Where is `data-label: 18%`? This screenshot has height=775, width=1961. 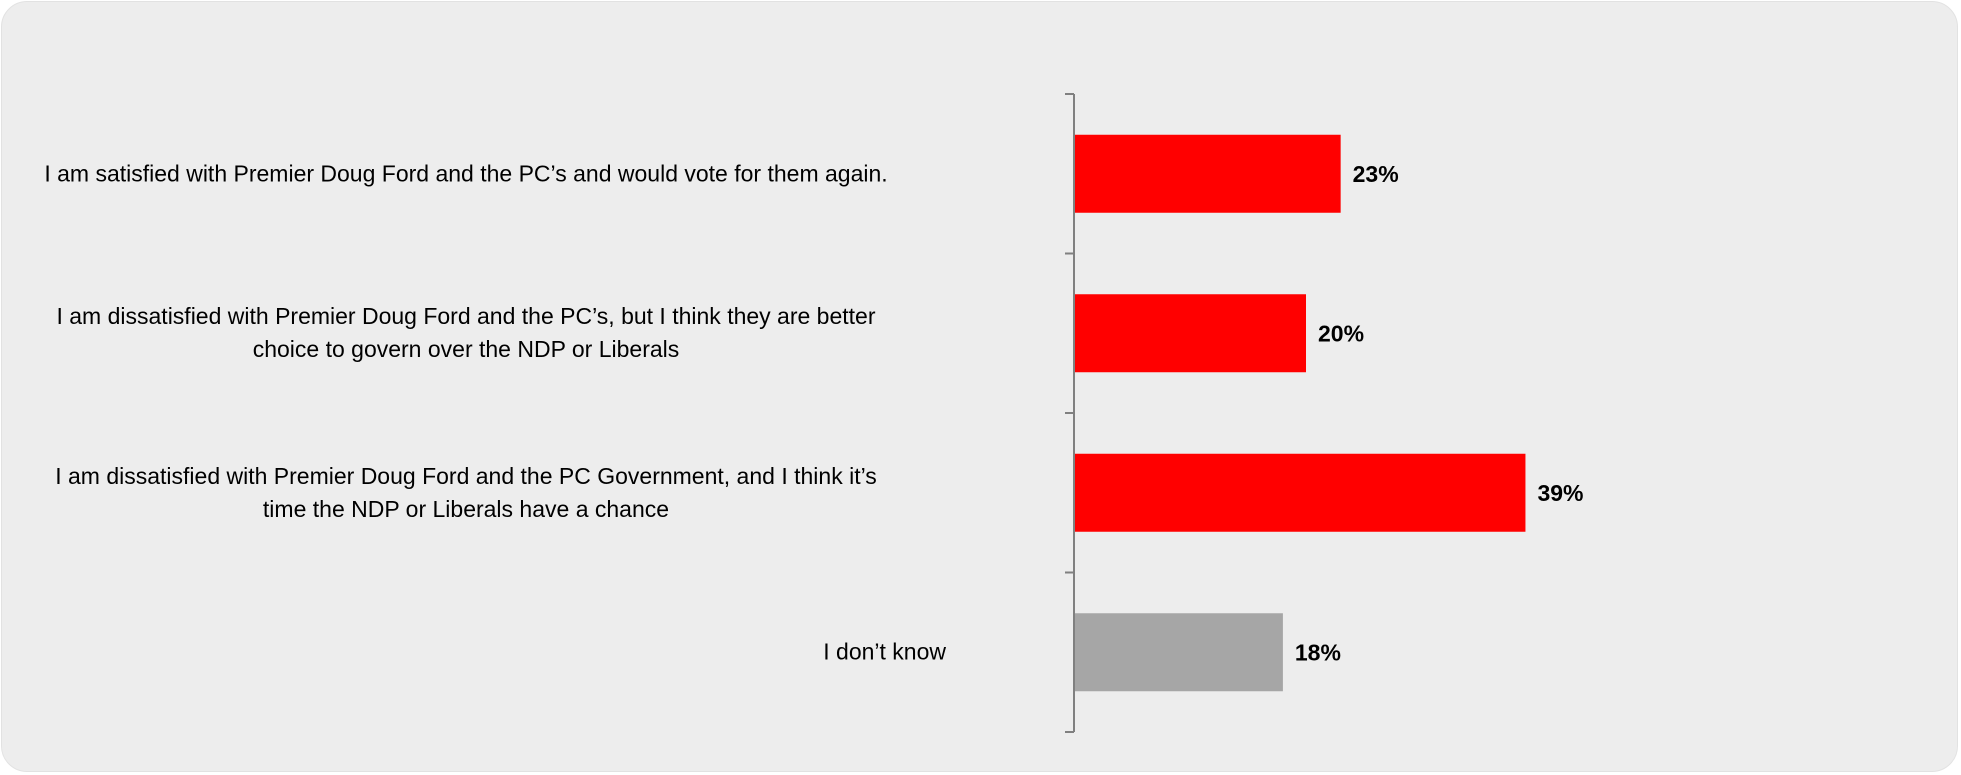
data-label: 18% is located at coordinates (1318, 652).